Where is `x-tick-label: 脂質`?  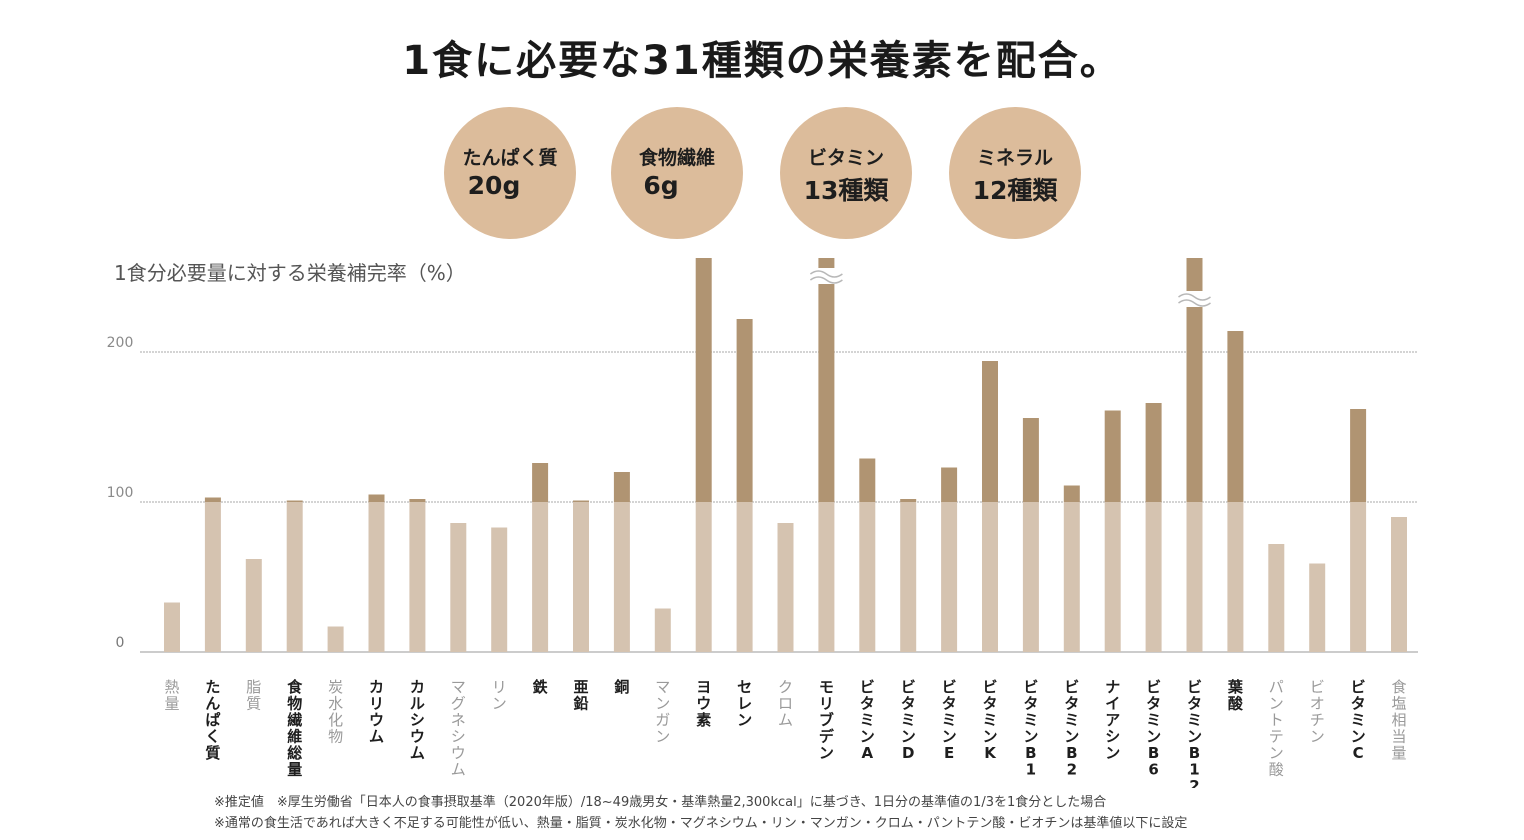 x-tick-label: 脂質 is located at coordinates (253, 695).